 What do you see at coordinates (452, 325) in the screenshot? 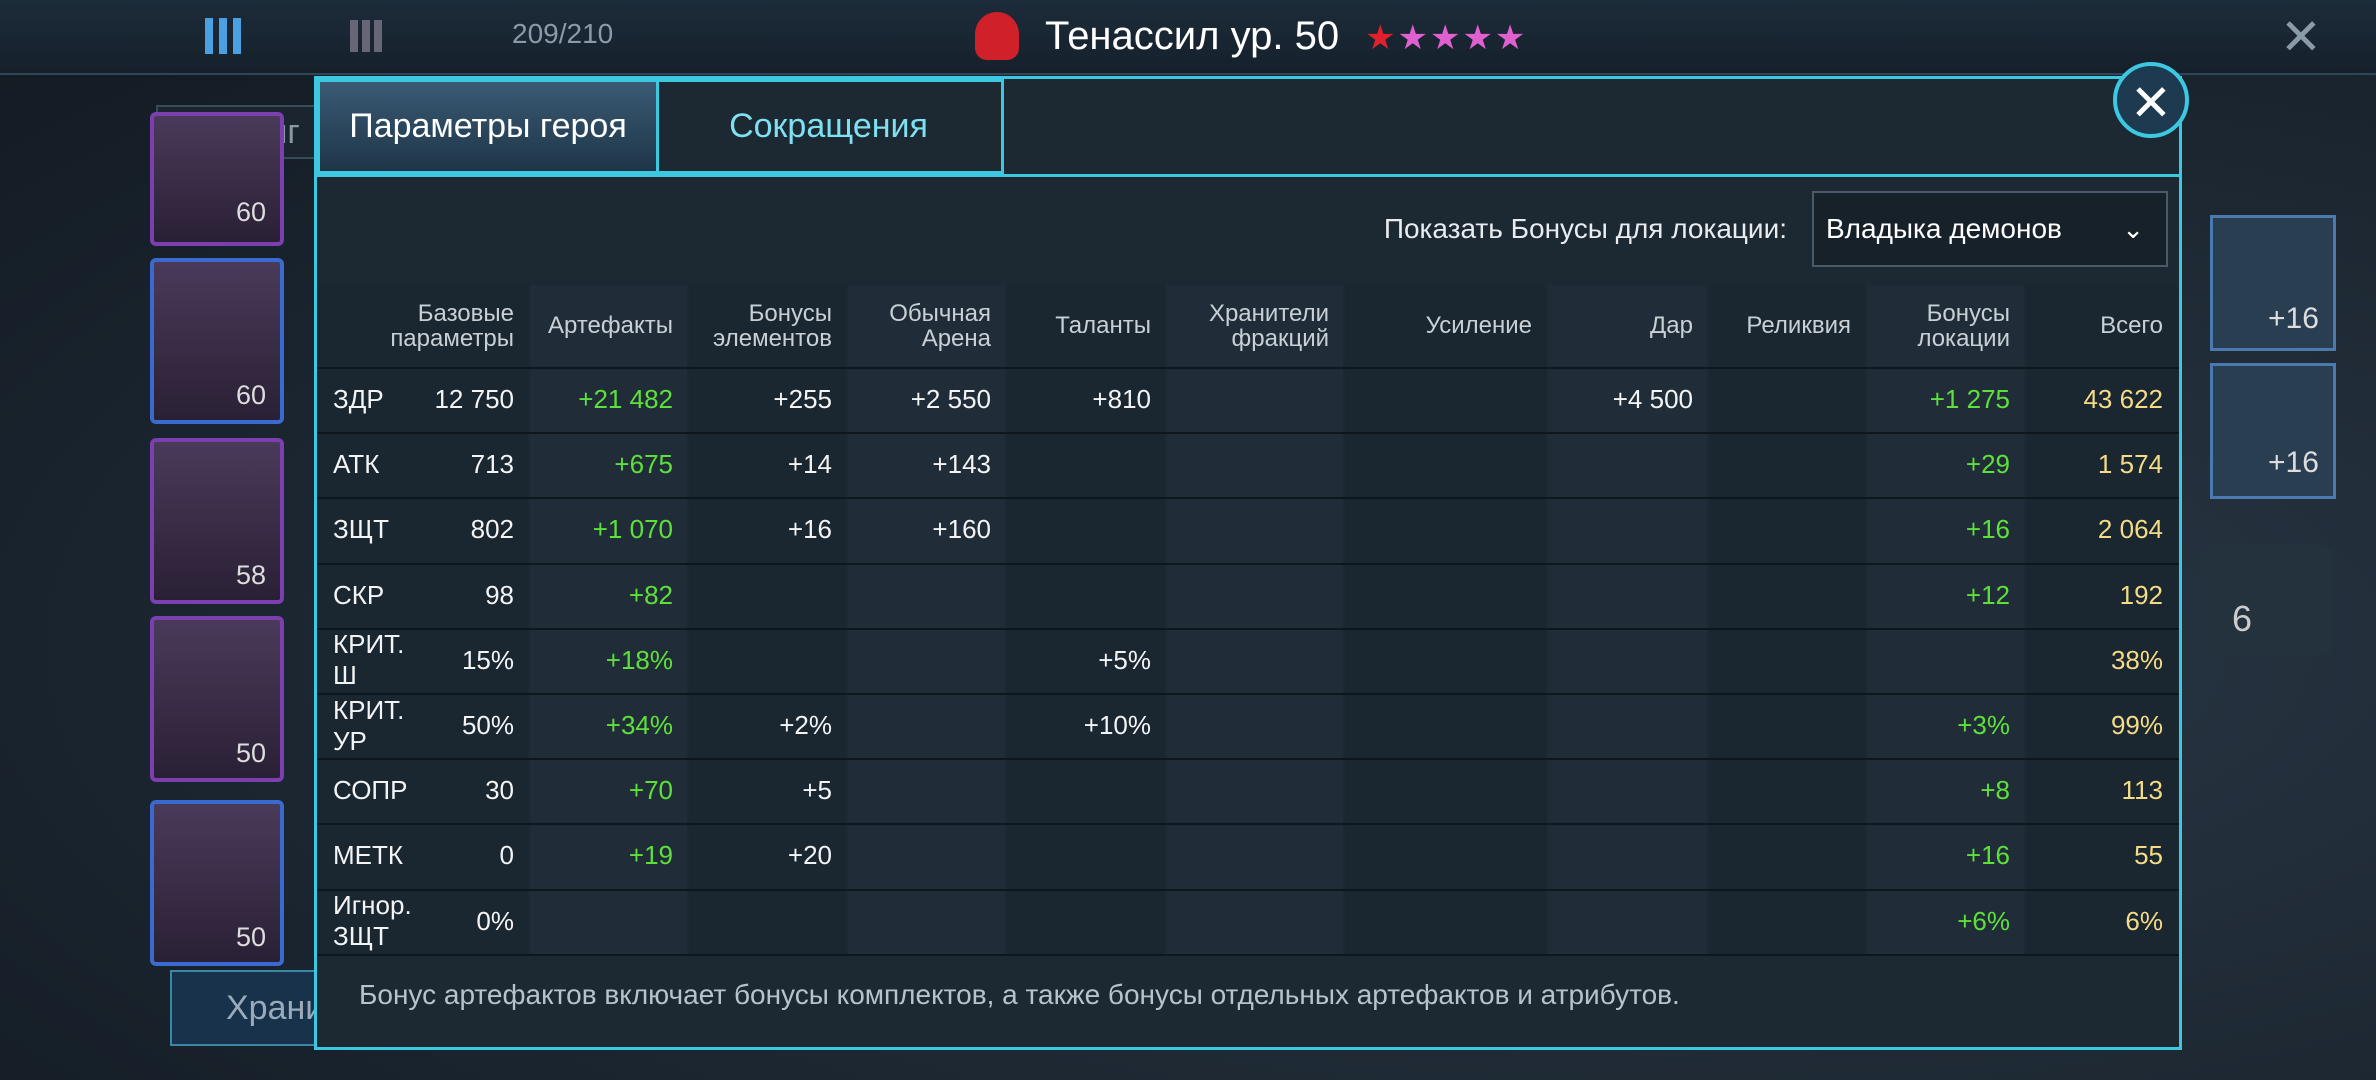
I see `column-header: Базовые параметры` at bounding box center [452, 325].